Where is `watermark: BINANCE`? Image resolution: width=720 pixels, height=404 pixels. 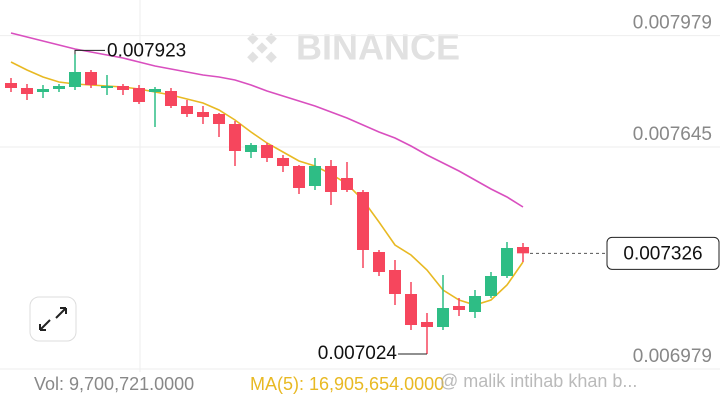 watermark: BINANCE is located at coordinates (353, 47).